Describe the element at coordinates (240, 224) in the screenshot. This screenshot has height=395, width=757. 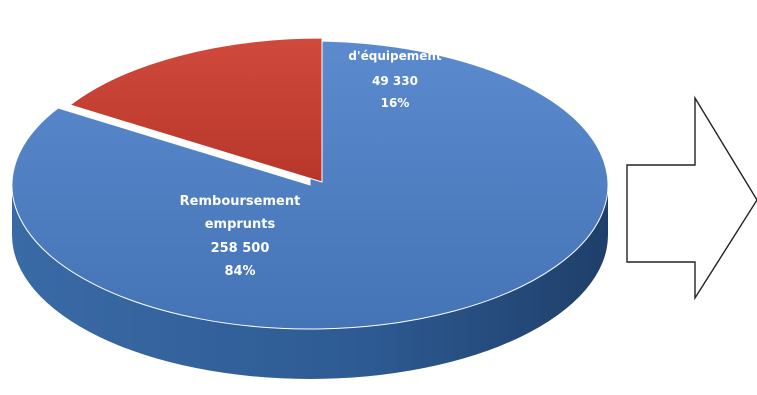
I see `slice-label-line: emprunts` at that location.